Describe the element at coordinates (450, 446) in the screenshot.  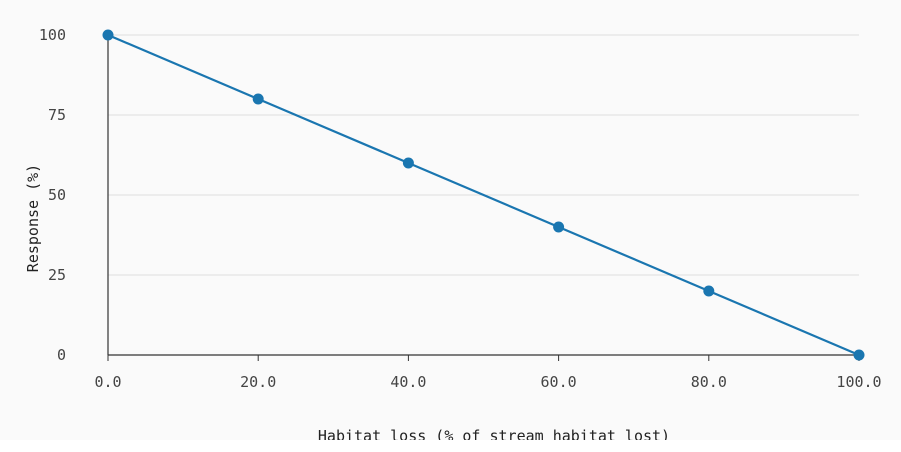
I see `bottom-margin` at that location.